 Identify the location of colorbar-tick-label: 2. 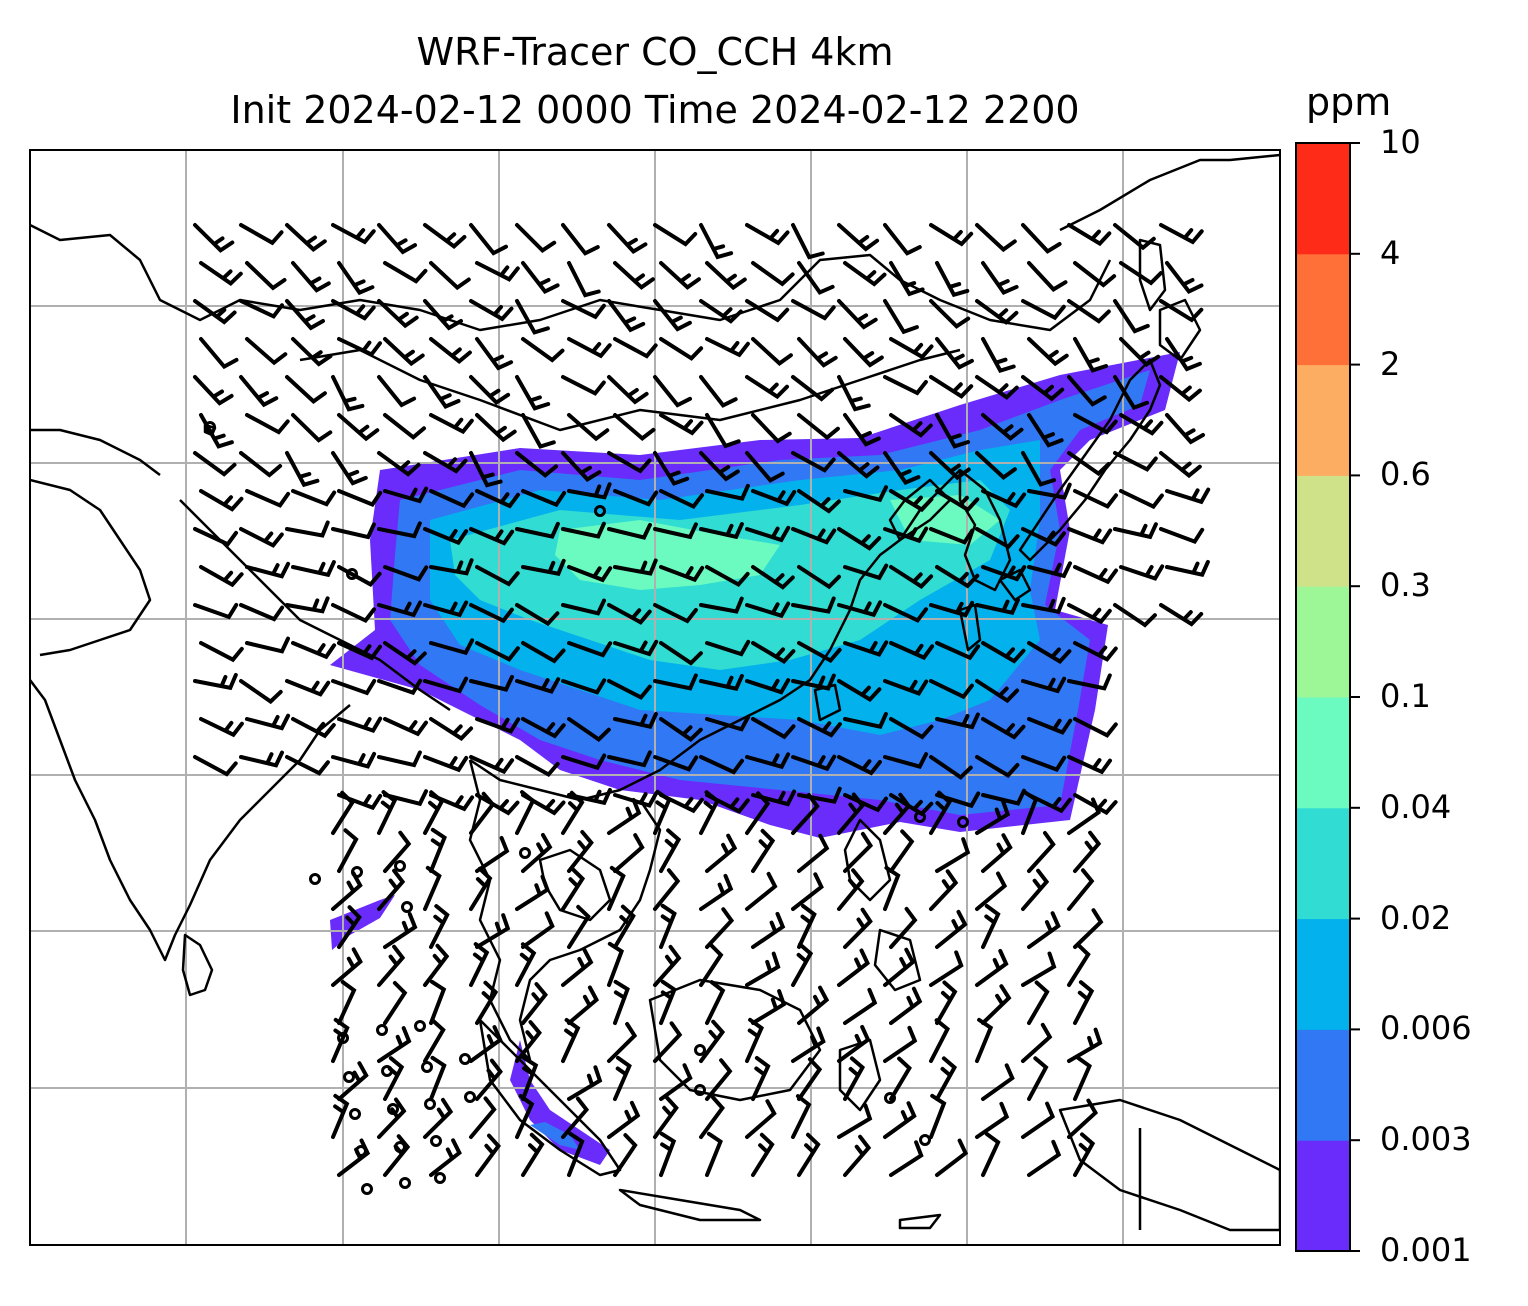
(1390, 363).